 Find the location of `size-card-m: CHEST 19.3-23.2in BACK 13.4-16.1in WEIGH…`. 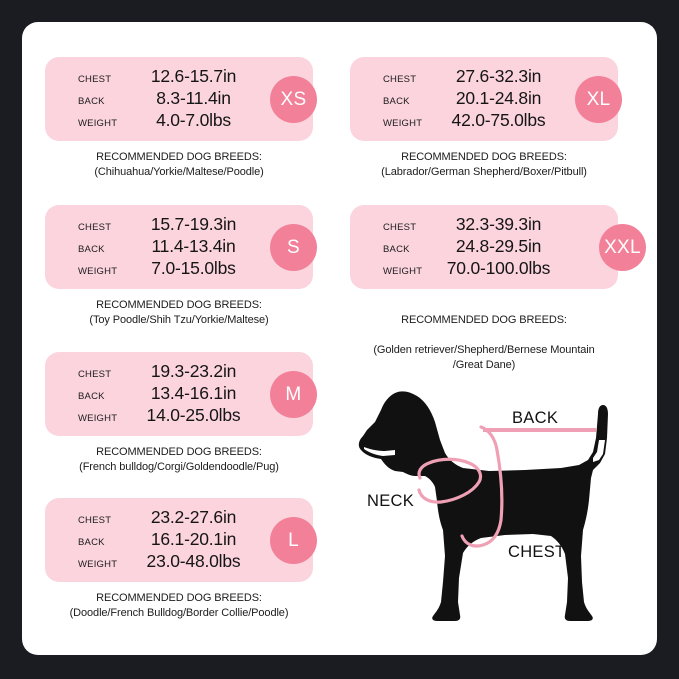

size-card-m: CHEST 19.3-23.2in BACK 13.4-16.1in WEIGH… is located at coordinates (181, 394).